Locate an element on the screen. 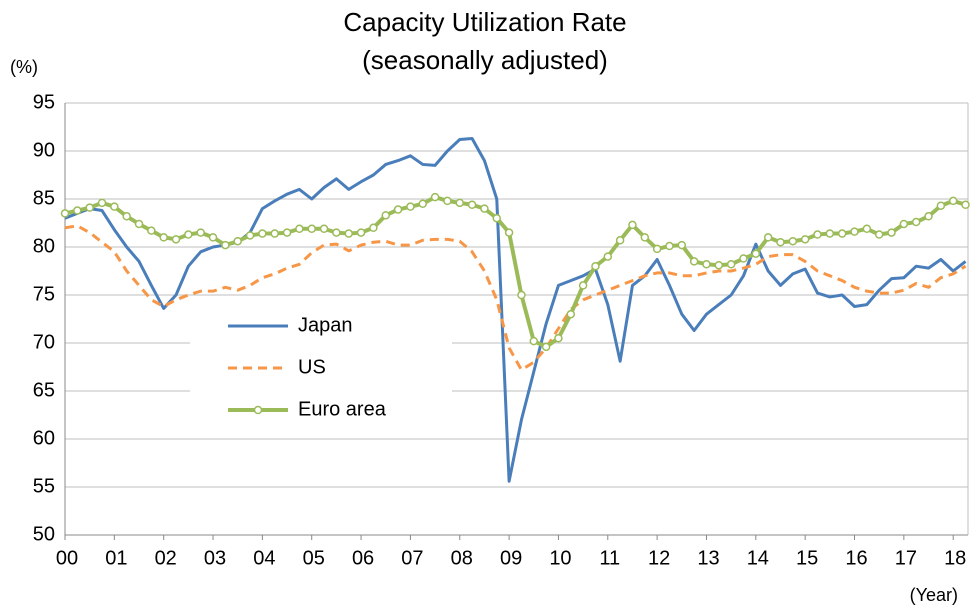 This screenshot has height=608, width=971. y-tick-label: 55 is located at coordinates (44, 486).